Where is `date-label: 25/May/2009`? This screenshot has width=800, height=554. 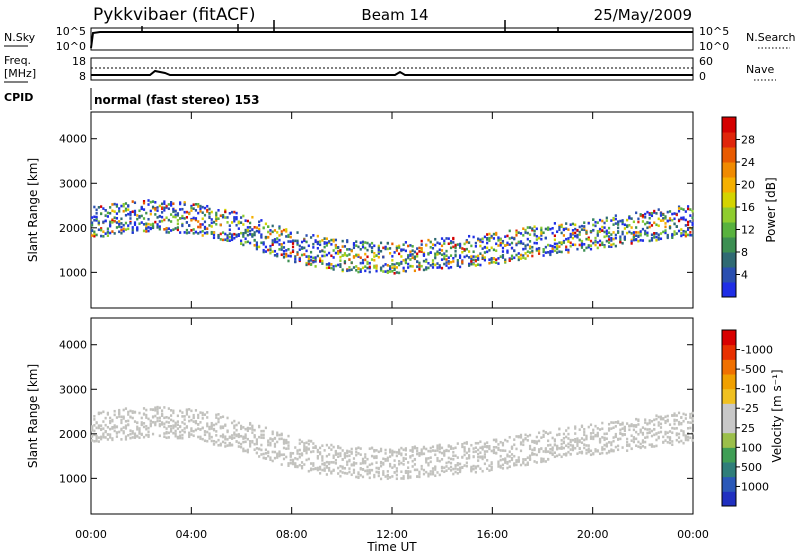
date-label: 25/May/2009 is located at coordinates (643, 15).